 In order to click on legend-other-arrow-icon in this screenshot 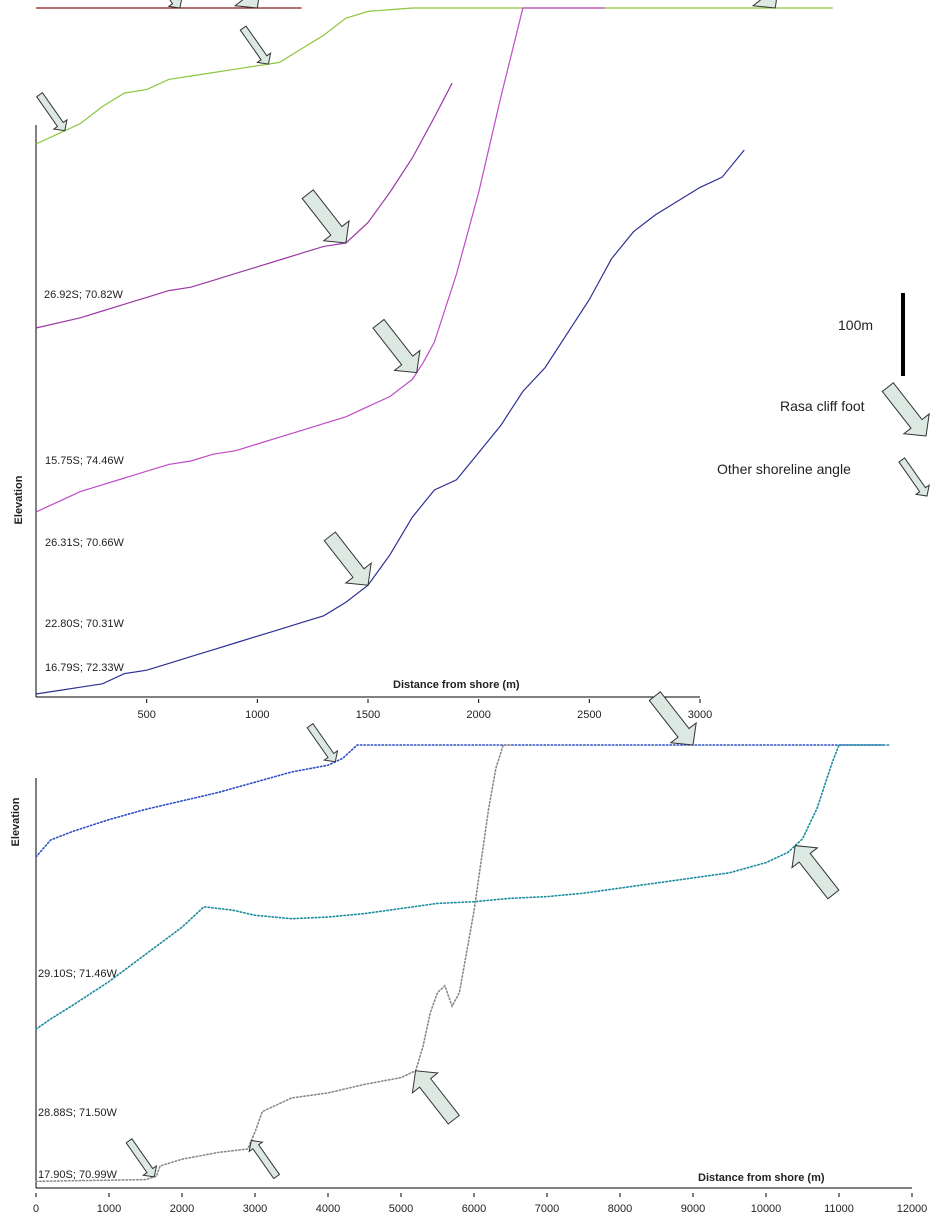, I will do `click(914, 477)`.